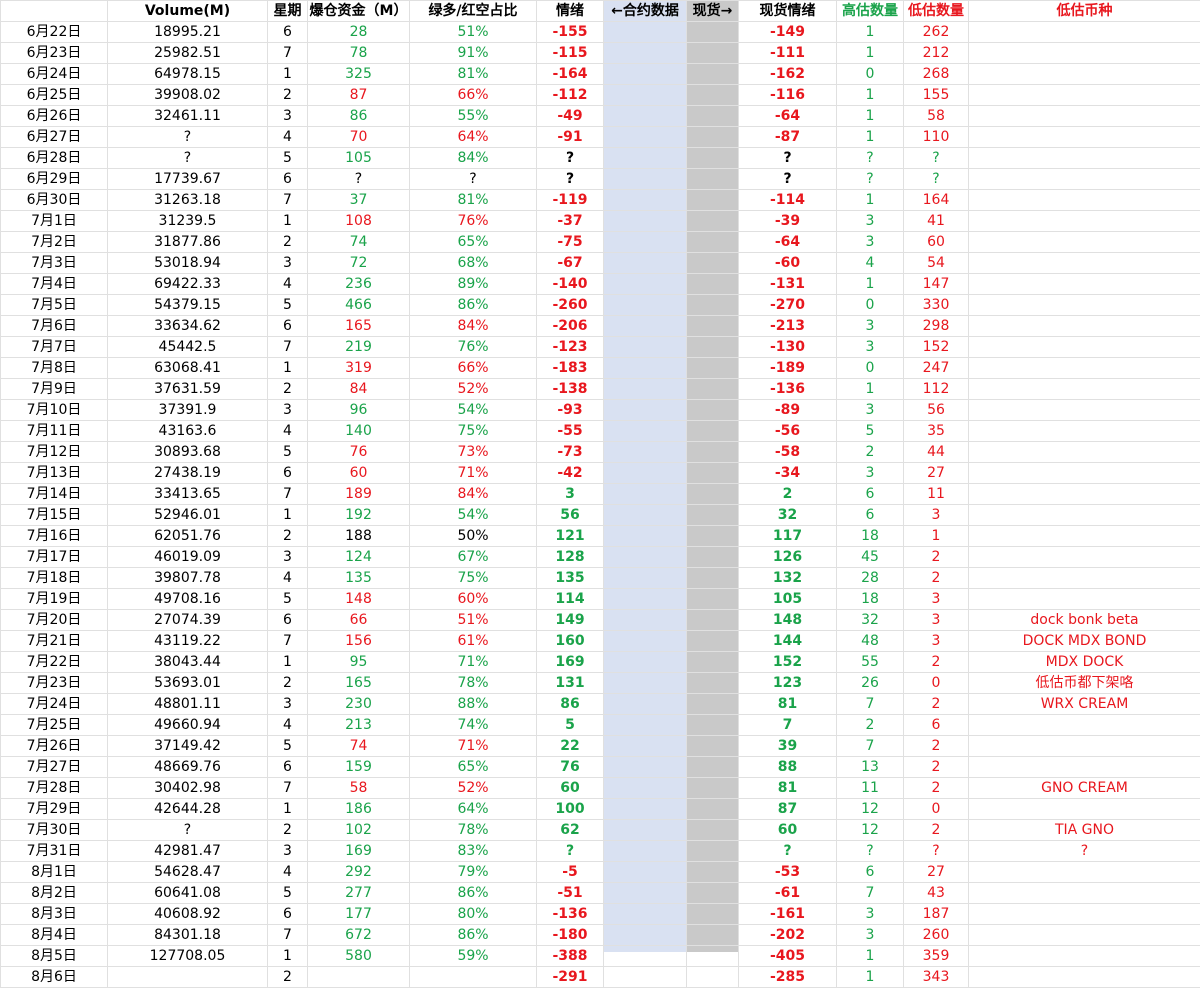  Describe the element at coordinates (570, 746) in the screenshot. I see `cell-sentiment: 22` at that location.